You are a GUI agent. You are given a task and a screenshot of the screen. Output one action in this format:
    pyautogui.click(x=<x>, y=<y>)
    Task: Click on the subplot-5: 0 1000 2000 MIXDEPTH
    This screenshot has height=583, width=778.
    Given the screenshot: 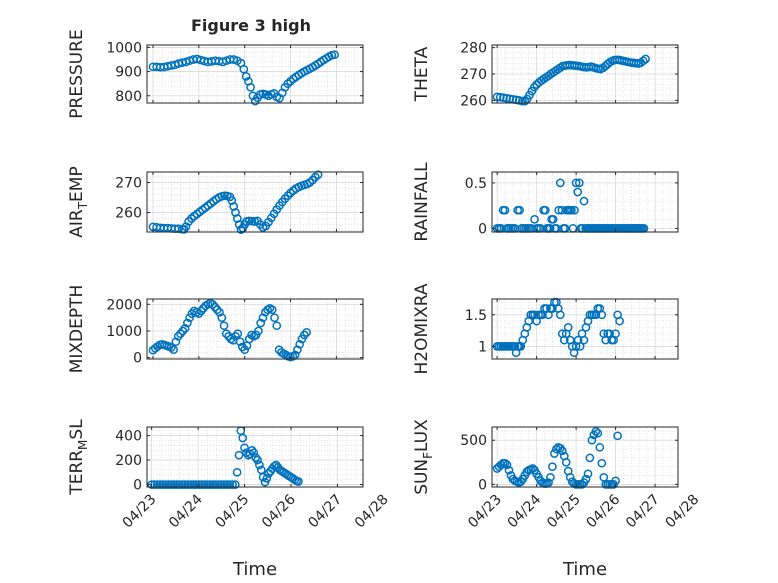 What is the action you would take?
    pyautogui.click(x=215, y=329)
    